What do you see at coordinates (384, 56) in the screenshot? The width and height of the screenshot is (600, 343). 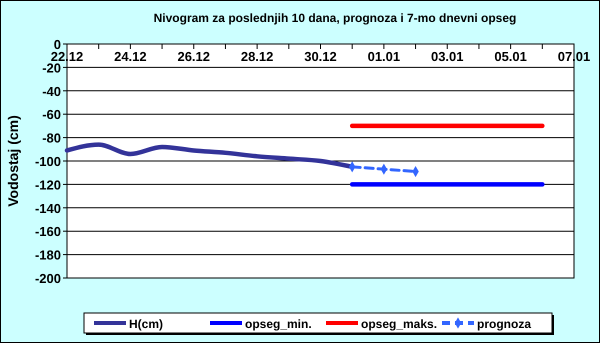 I see `x-tick-label: 01.01` at bounding box center [384, 56].